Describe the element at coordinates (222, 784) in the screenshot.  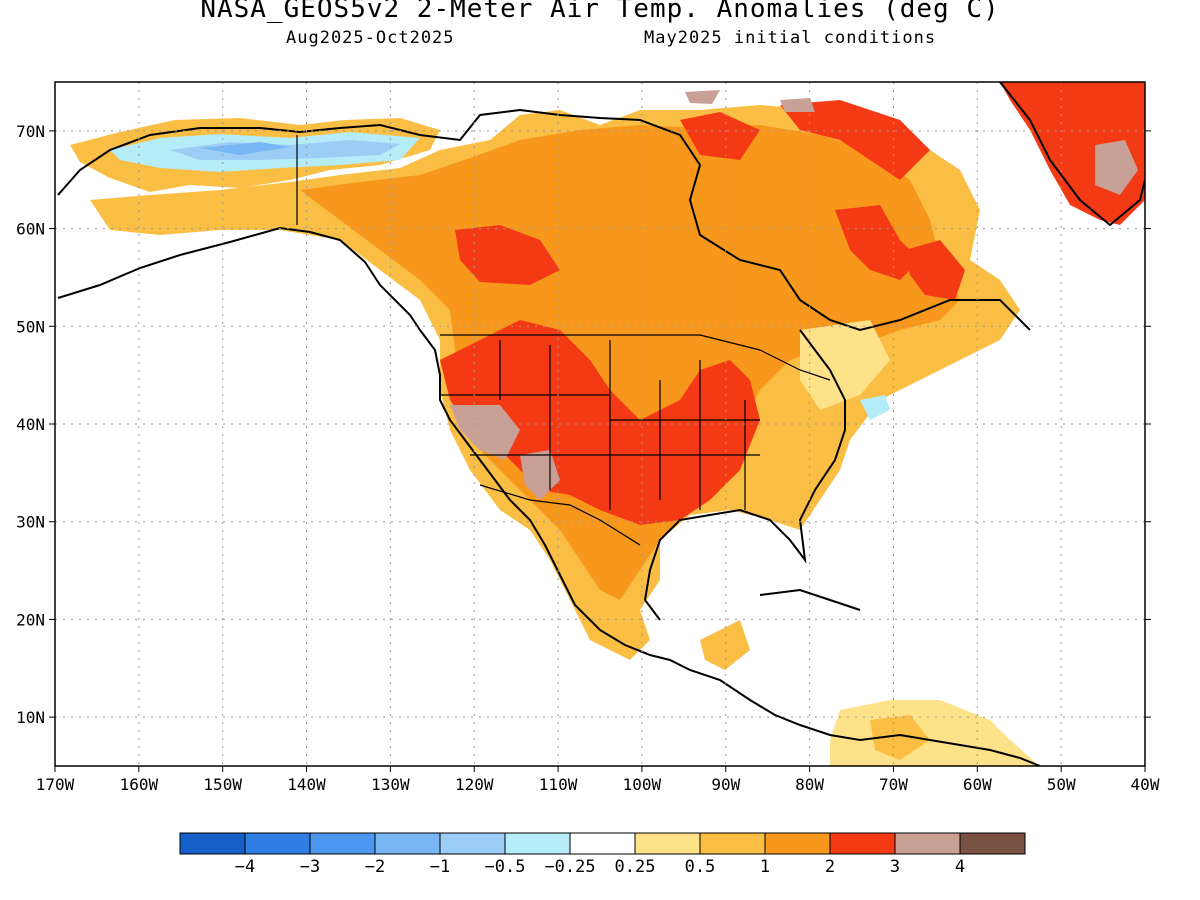
I see `longitude-label: 150W` at that location.